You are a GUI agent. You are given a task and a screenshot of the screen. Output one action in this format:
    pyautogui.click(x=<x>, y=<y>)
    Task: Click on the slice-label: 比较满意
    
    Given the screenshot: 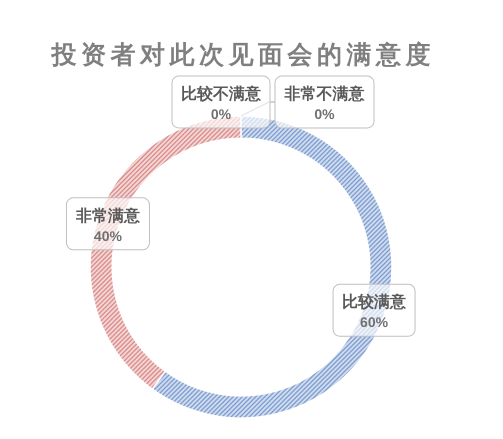 What is the action you would take?
    pyautogui.click(x=375, y=302)
    